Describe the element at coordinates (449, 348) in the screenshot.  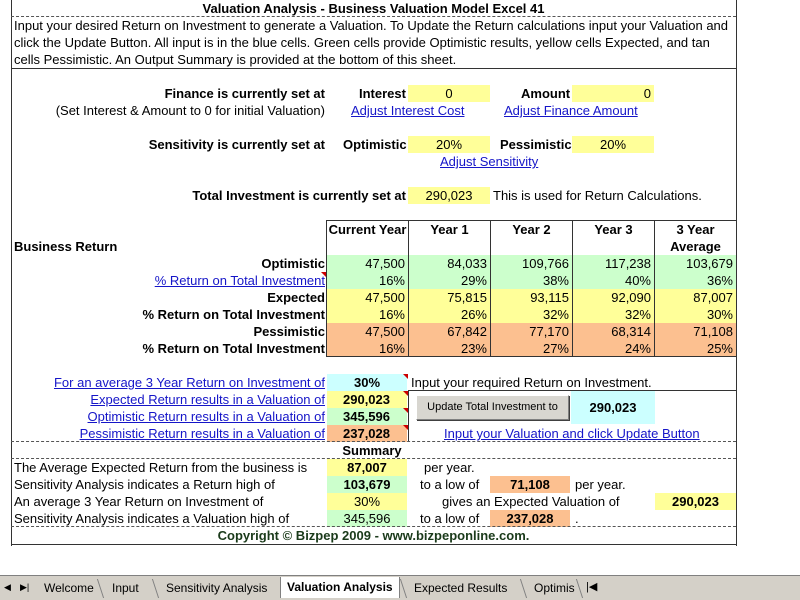
I see `table-cell-pessimistic-percent: 23%` at that location.